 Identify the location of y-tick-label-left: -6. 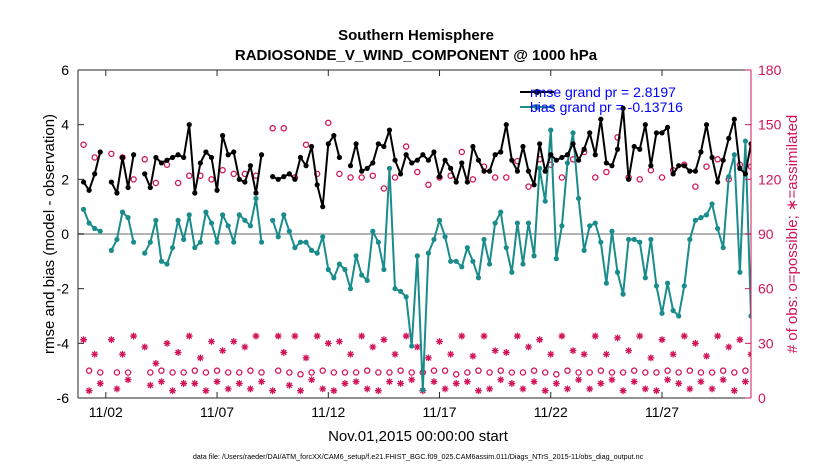
(63, 398).